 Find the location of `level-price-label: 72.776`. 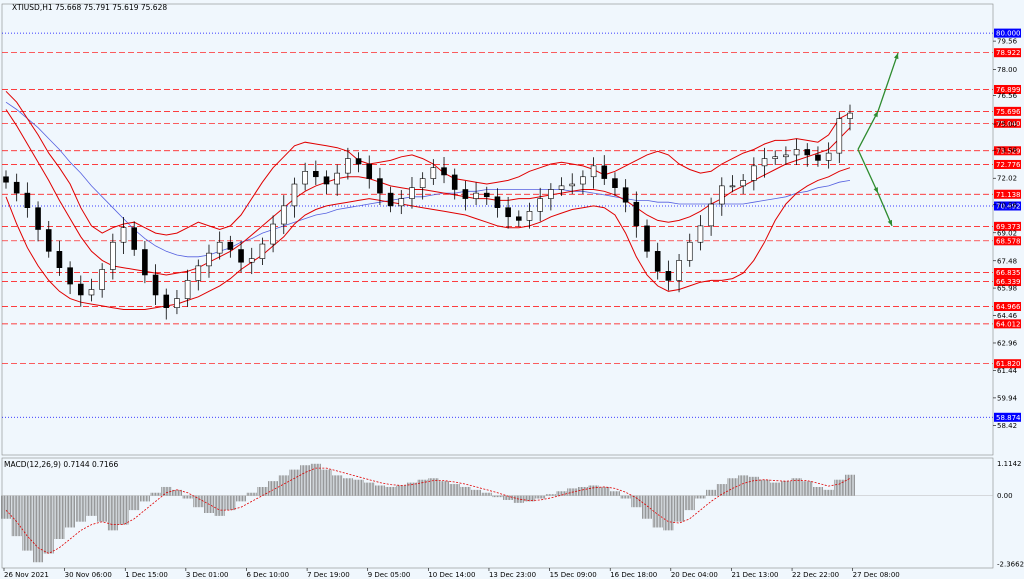

level-price-label: 72.776 is located at coordinates (1008, 165).